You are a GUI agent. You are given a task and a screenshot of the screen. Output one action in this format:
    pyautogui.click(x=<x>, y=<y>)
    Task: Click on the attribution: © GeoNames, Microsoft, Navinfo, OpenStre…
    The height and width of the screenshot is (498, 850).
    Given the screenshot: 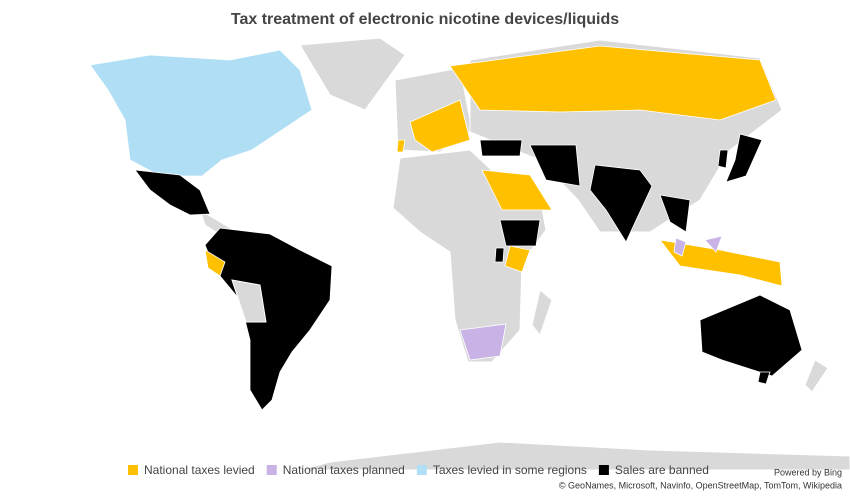 What is the action you would take?
    pyautogui.click(x=700, y=485)
    